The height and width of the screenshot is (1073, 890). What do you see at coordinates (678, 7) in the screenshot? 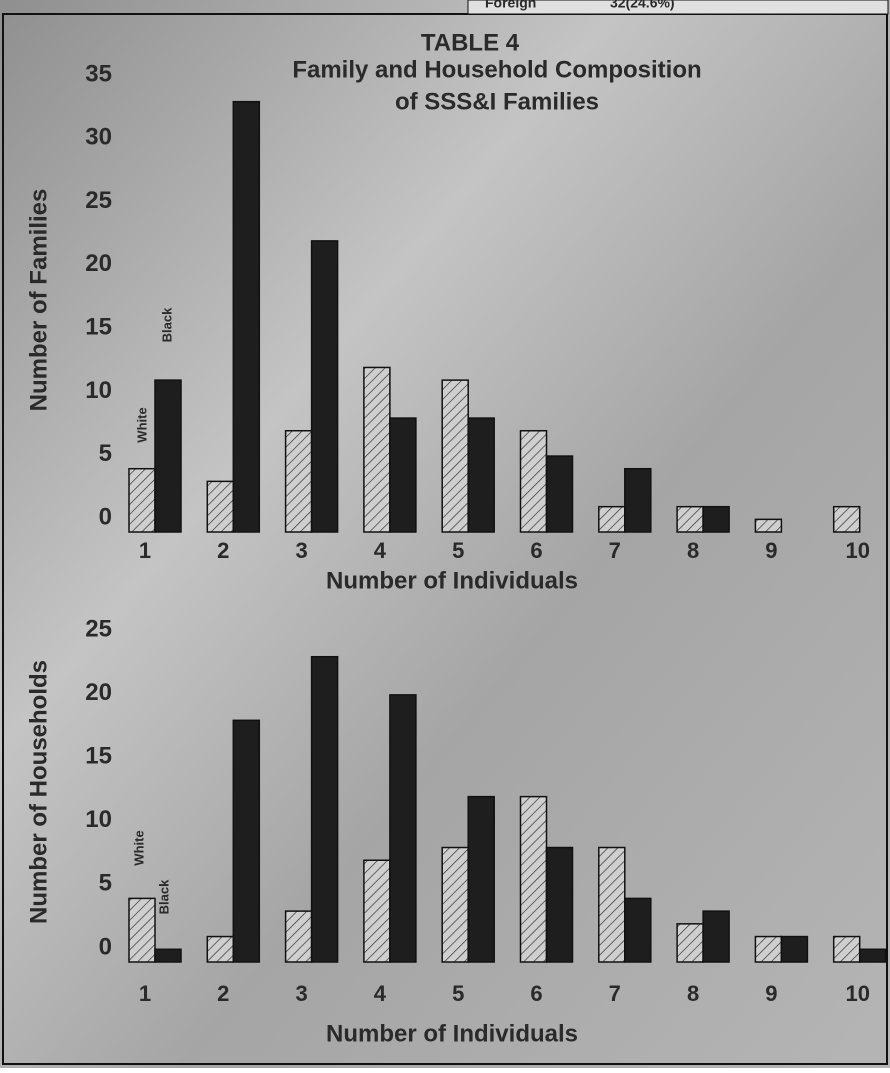
I see `header-box` at bounding box center [678, 7].